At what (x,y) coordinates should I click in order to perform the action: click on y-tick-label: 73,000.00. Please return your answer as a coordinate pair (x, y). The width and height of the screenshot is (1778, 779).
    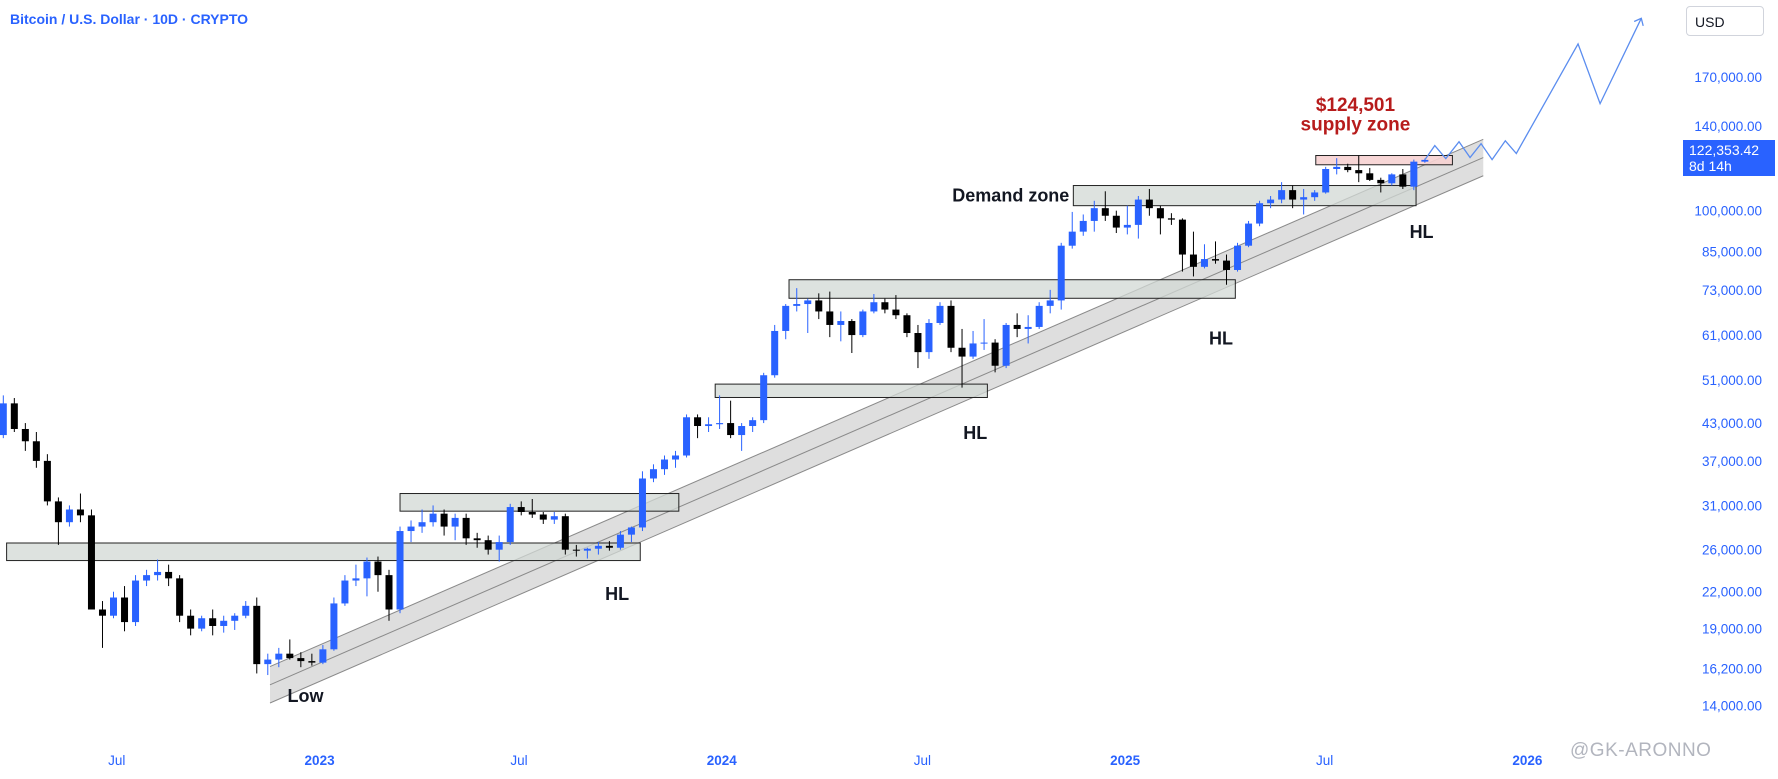
    Looking at the image, I should click on (1732, 290).